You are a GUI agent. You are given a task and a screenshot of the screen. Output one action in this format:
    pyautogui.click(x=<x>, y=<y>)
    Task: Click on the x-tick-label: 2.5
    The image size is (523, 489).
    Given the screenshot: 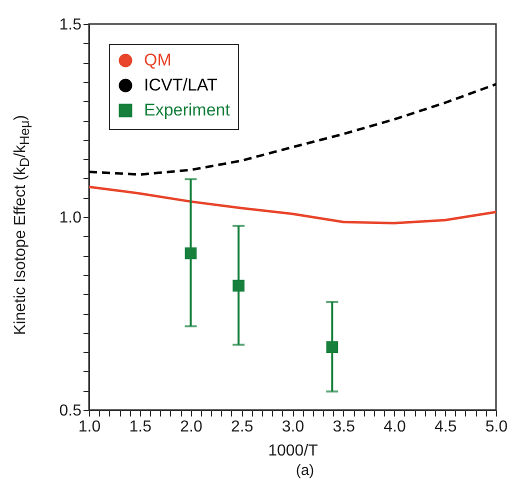 What is the action you would take?
    pyautogui.click(x=242, y=427)
    